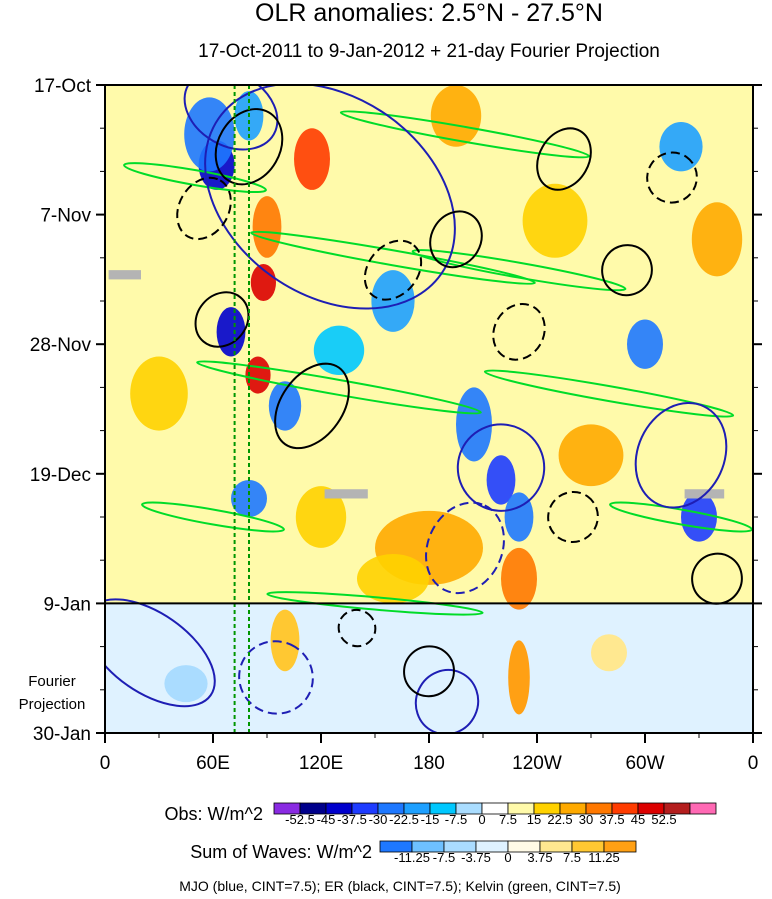  What do you see at coordinates (67, 604) in the screenshot?
I see `y-tick-label: 9-Jan` at bounding box center [67, 604].